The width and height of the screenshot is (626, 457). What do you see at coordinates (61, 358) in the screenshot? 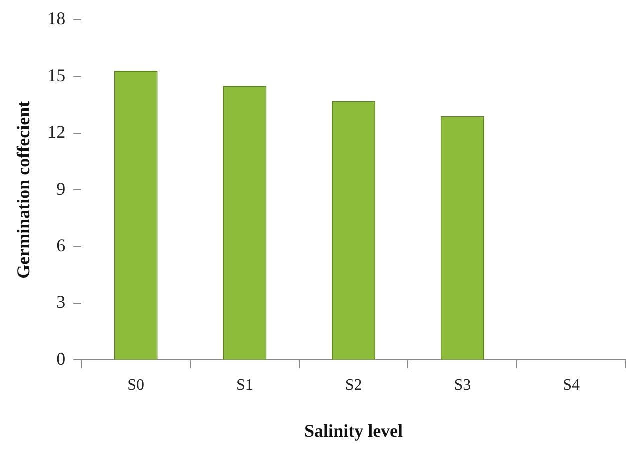
I see `y-tick-label: 0` at bounding box center [61, 358].